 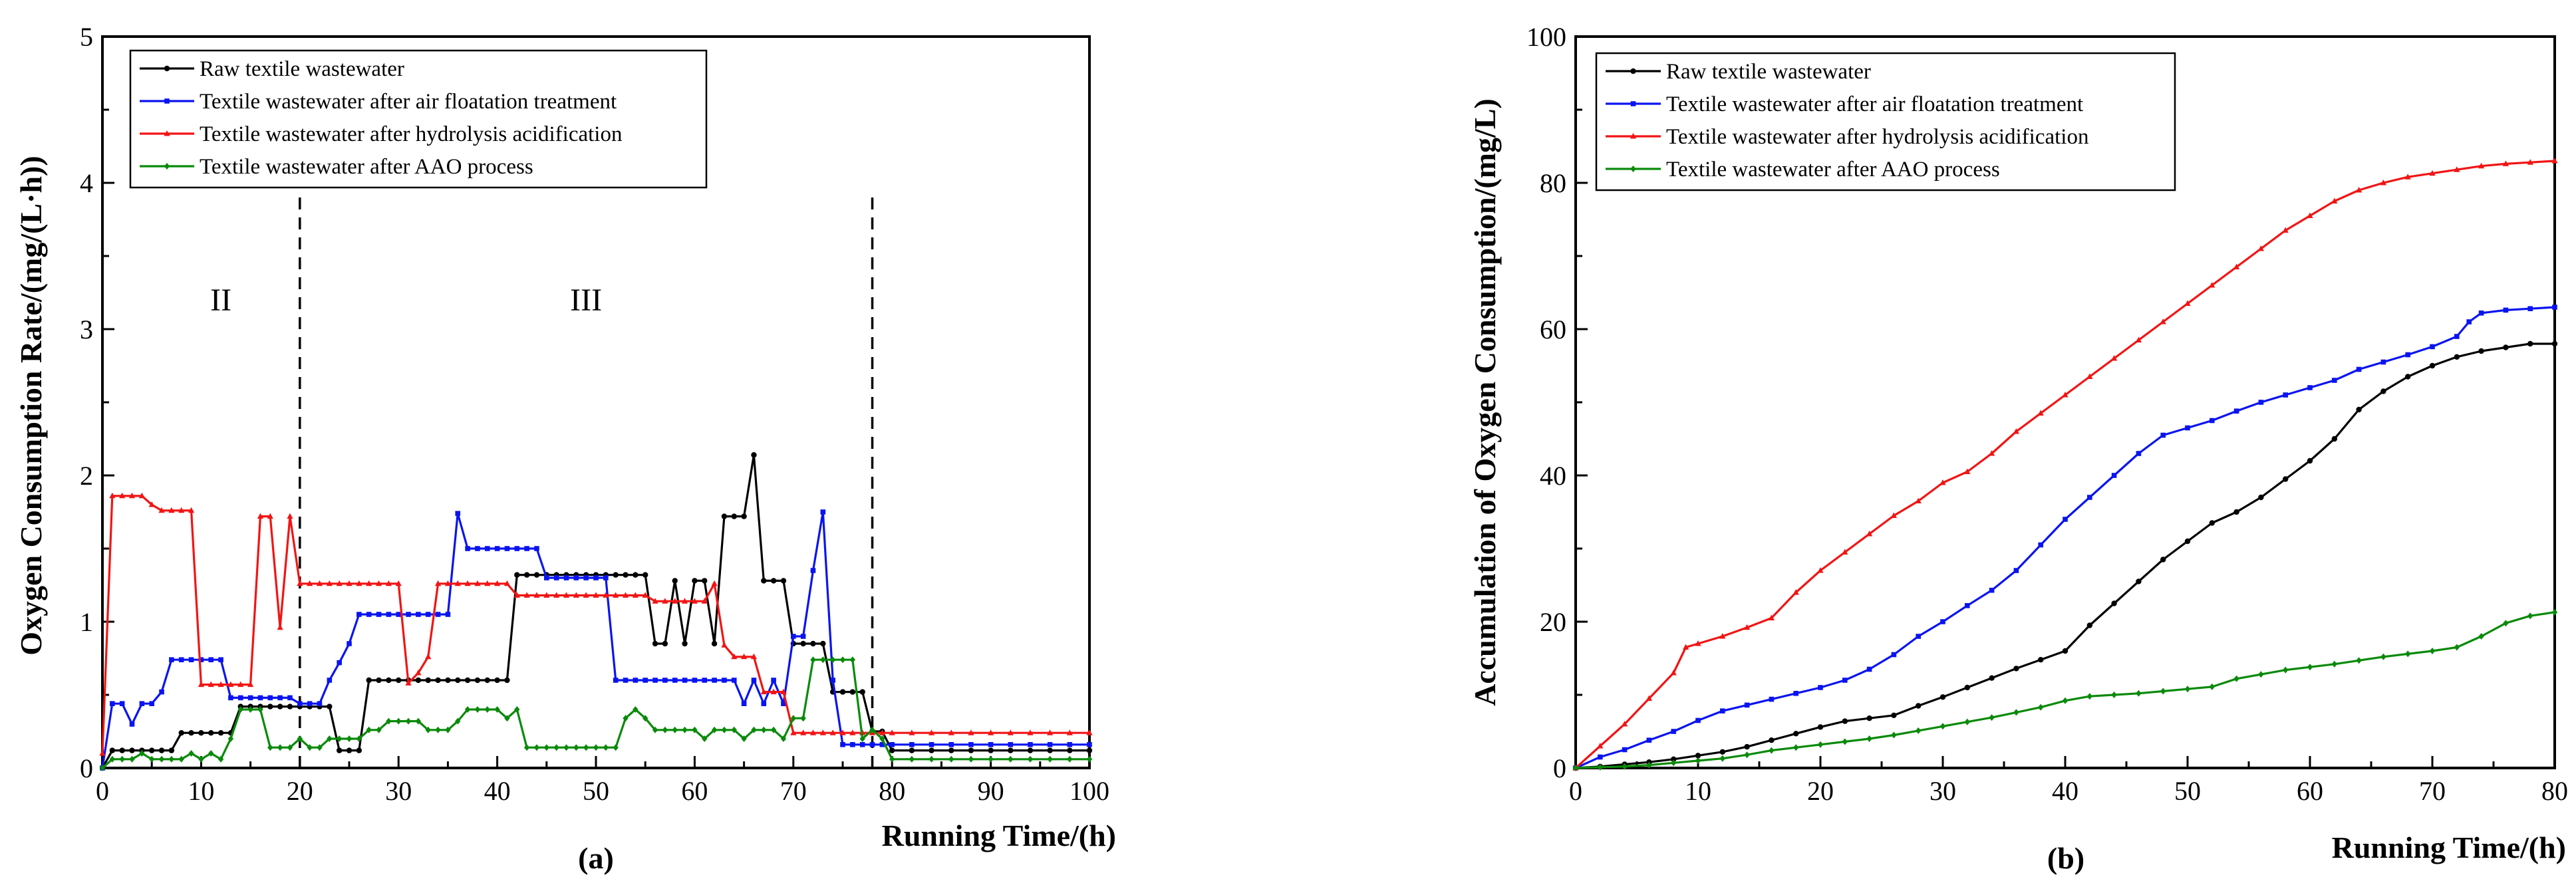 I want to click on chart-b-x-tick-label: 10, so click(x=1698, y=791).